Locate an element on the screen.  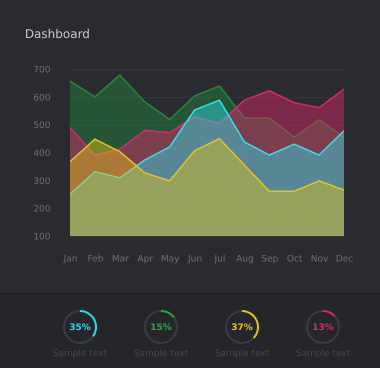
x-tick-label: Jan is located at coordinates (70, 259).